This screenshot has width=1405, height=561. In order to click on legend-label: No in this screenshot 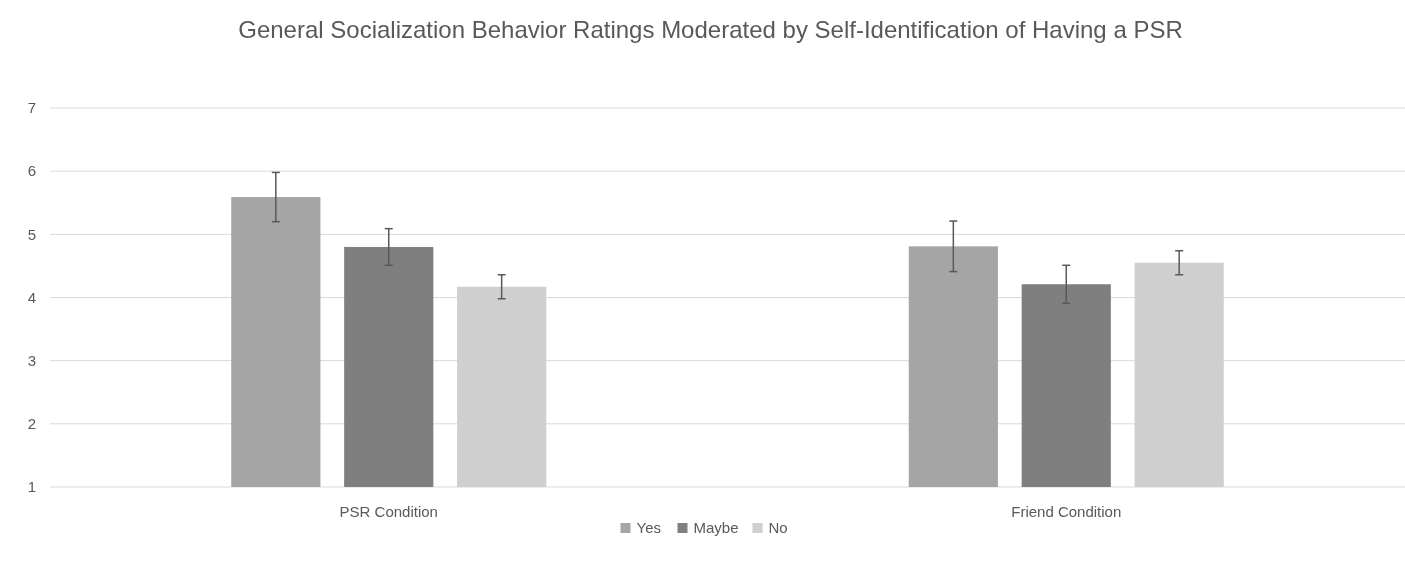, I will do `click(778, 527)`.